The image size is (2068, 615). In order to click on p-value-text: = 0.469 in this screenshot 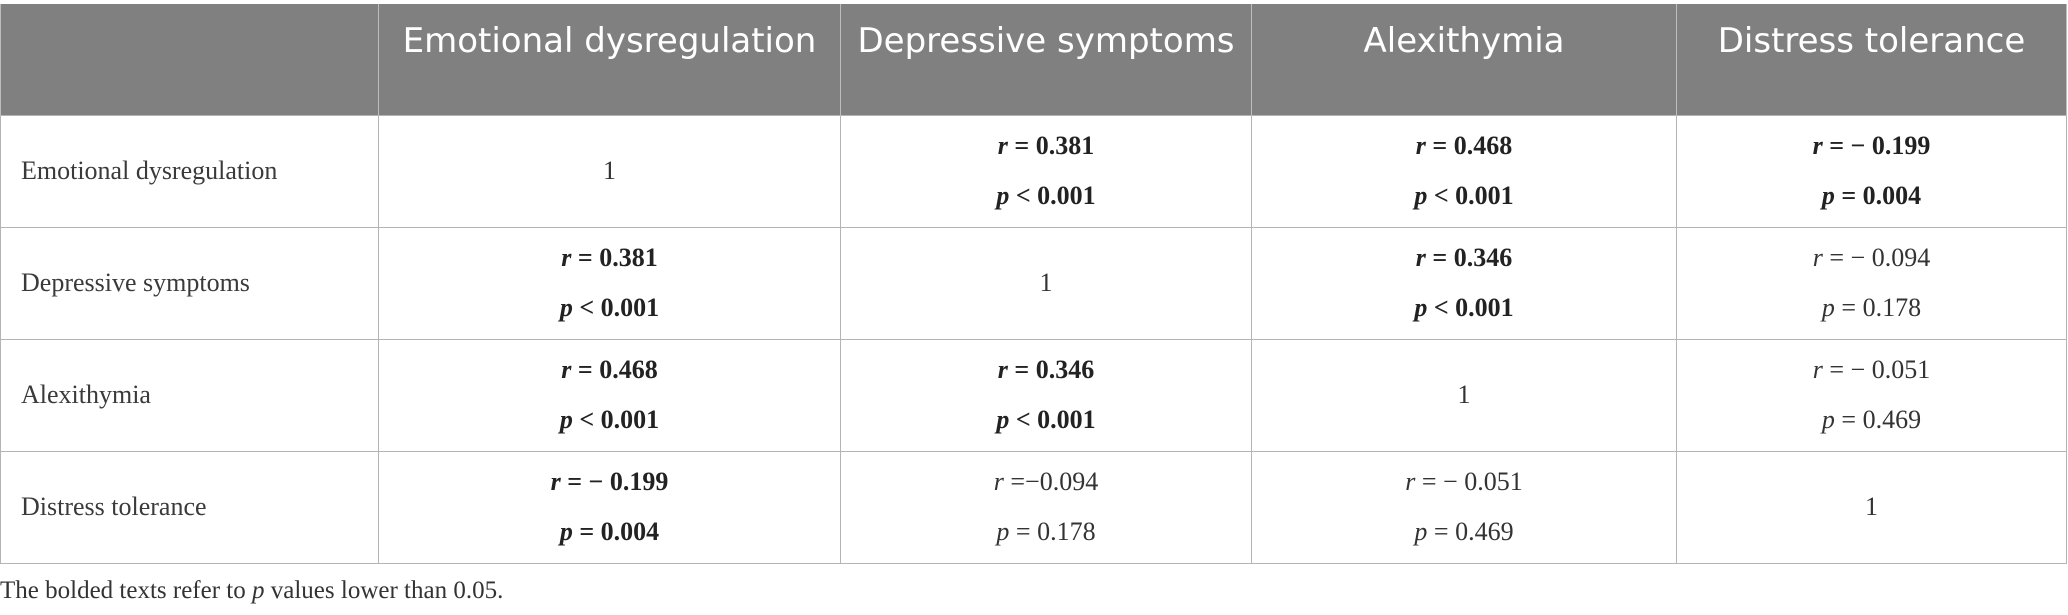, I will do `click(1470, 531)`.